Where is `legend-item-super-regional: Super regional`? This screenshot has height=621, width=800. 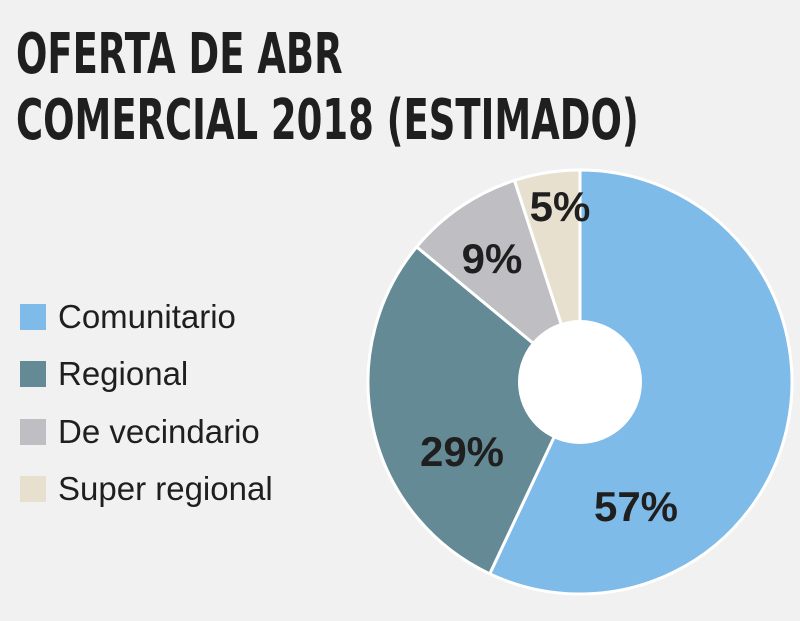
legend-item-super-regional: Super regional is located at coordinates (146, 490).